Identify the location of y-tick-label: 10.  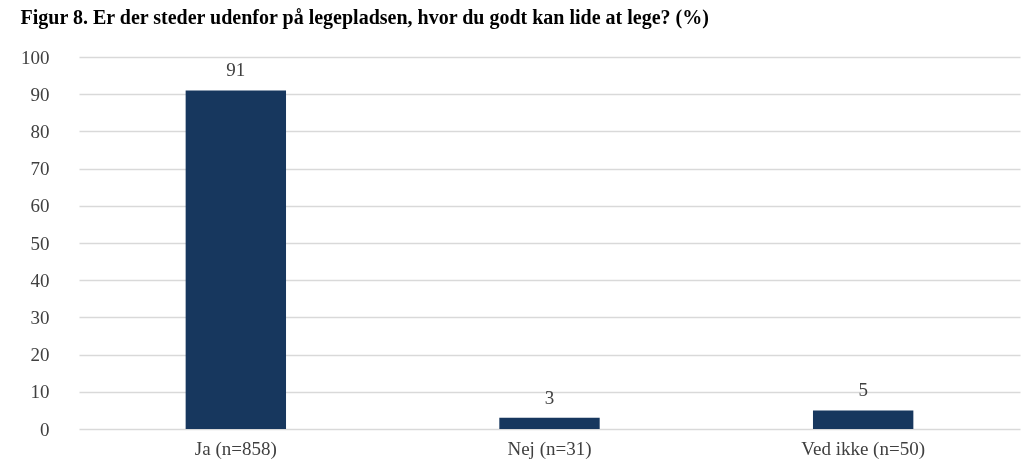
(40, 392).